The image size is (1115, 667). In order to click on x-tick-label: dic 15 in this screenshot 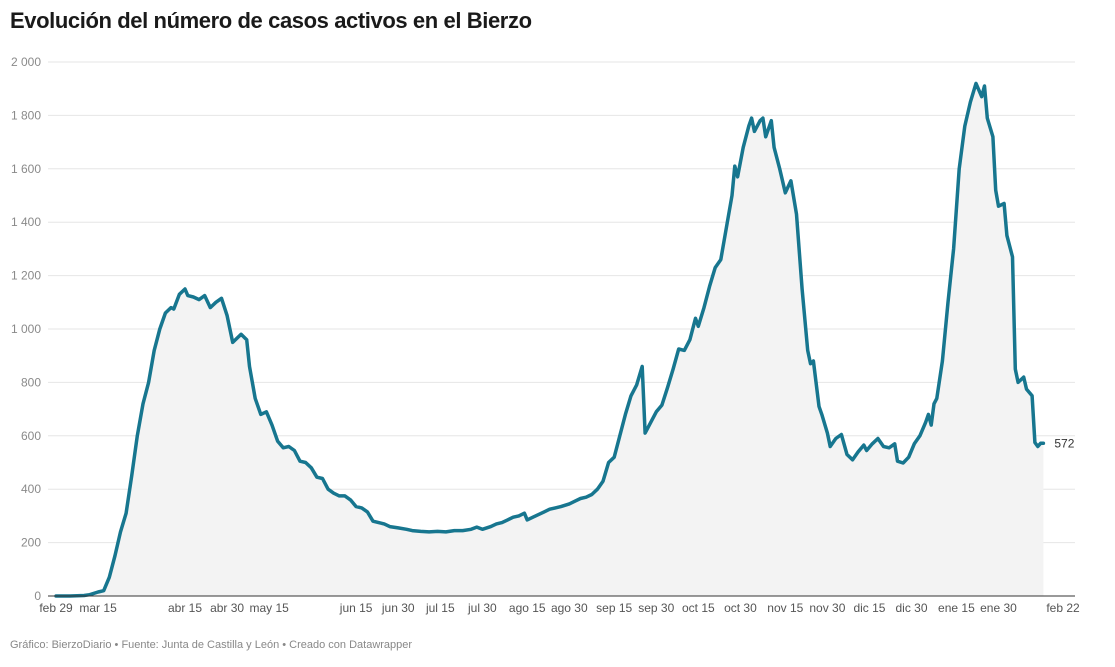, I will do `click(869, 608)`.